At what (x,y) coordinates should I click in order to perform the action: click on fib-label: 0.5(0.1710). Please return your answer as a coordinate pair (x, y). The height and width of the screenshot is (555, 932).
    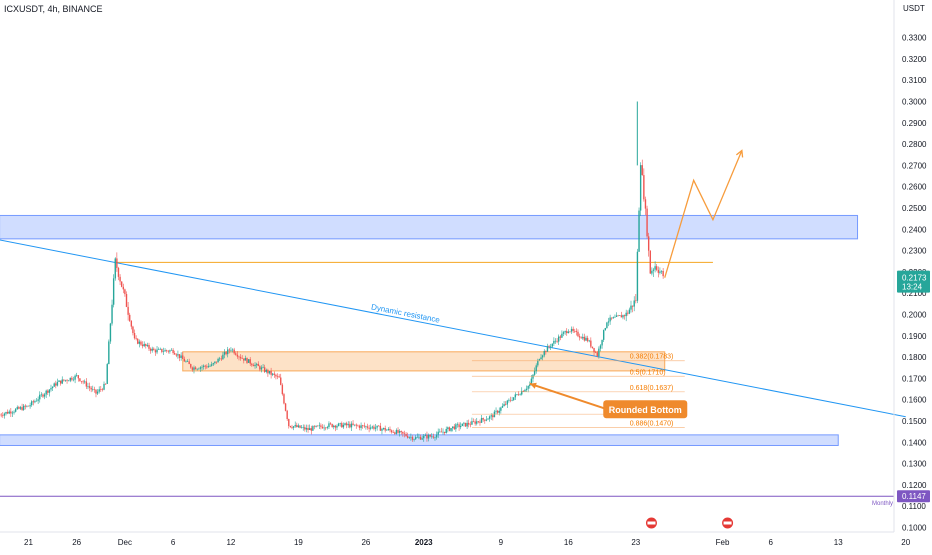
    Looking at the image, I should click on (648, 372).